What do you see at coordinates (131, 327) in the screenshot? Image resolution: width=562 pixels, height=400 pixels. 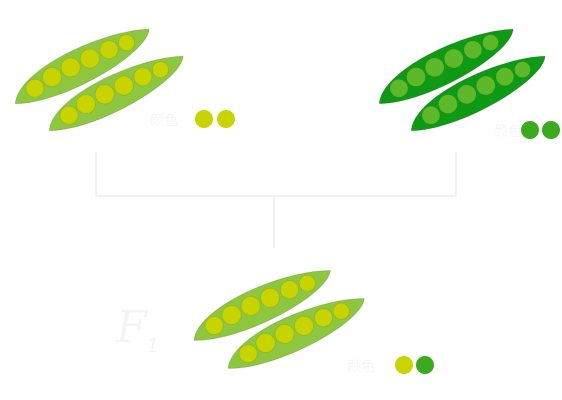 I see `generation-letter: F` at bounding box center [131, 327].